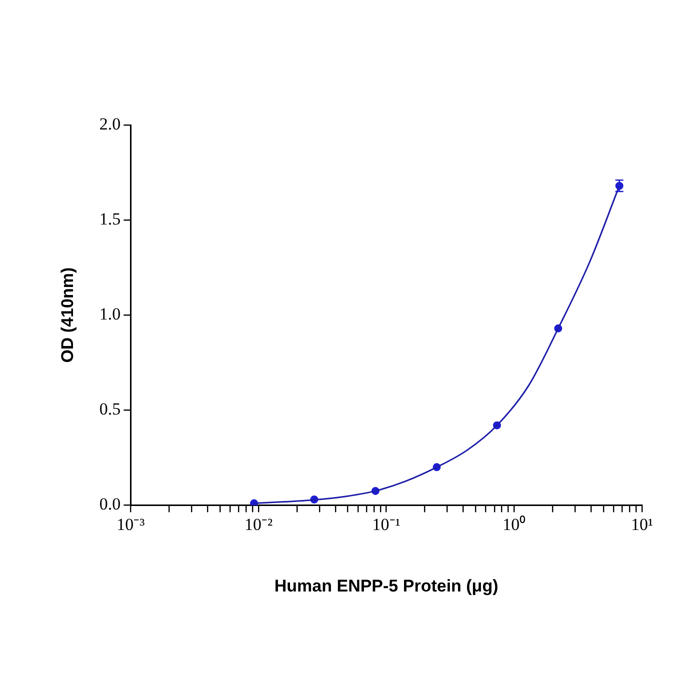 The image size is (700, 700). I want to click on y-tick-label: 2.0, so click(110, 124).